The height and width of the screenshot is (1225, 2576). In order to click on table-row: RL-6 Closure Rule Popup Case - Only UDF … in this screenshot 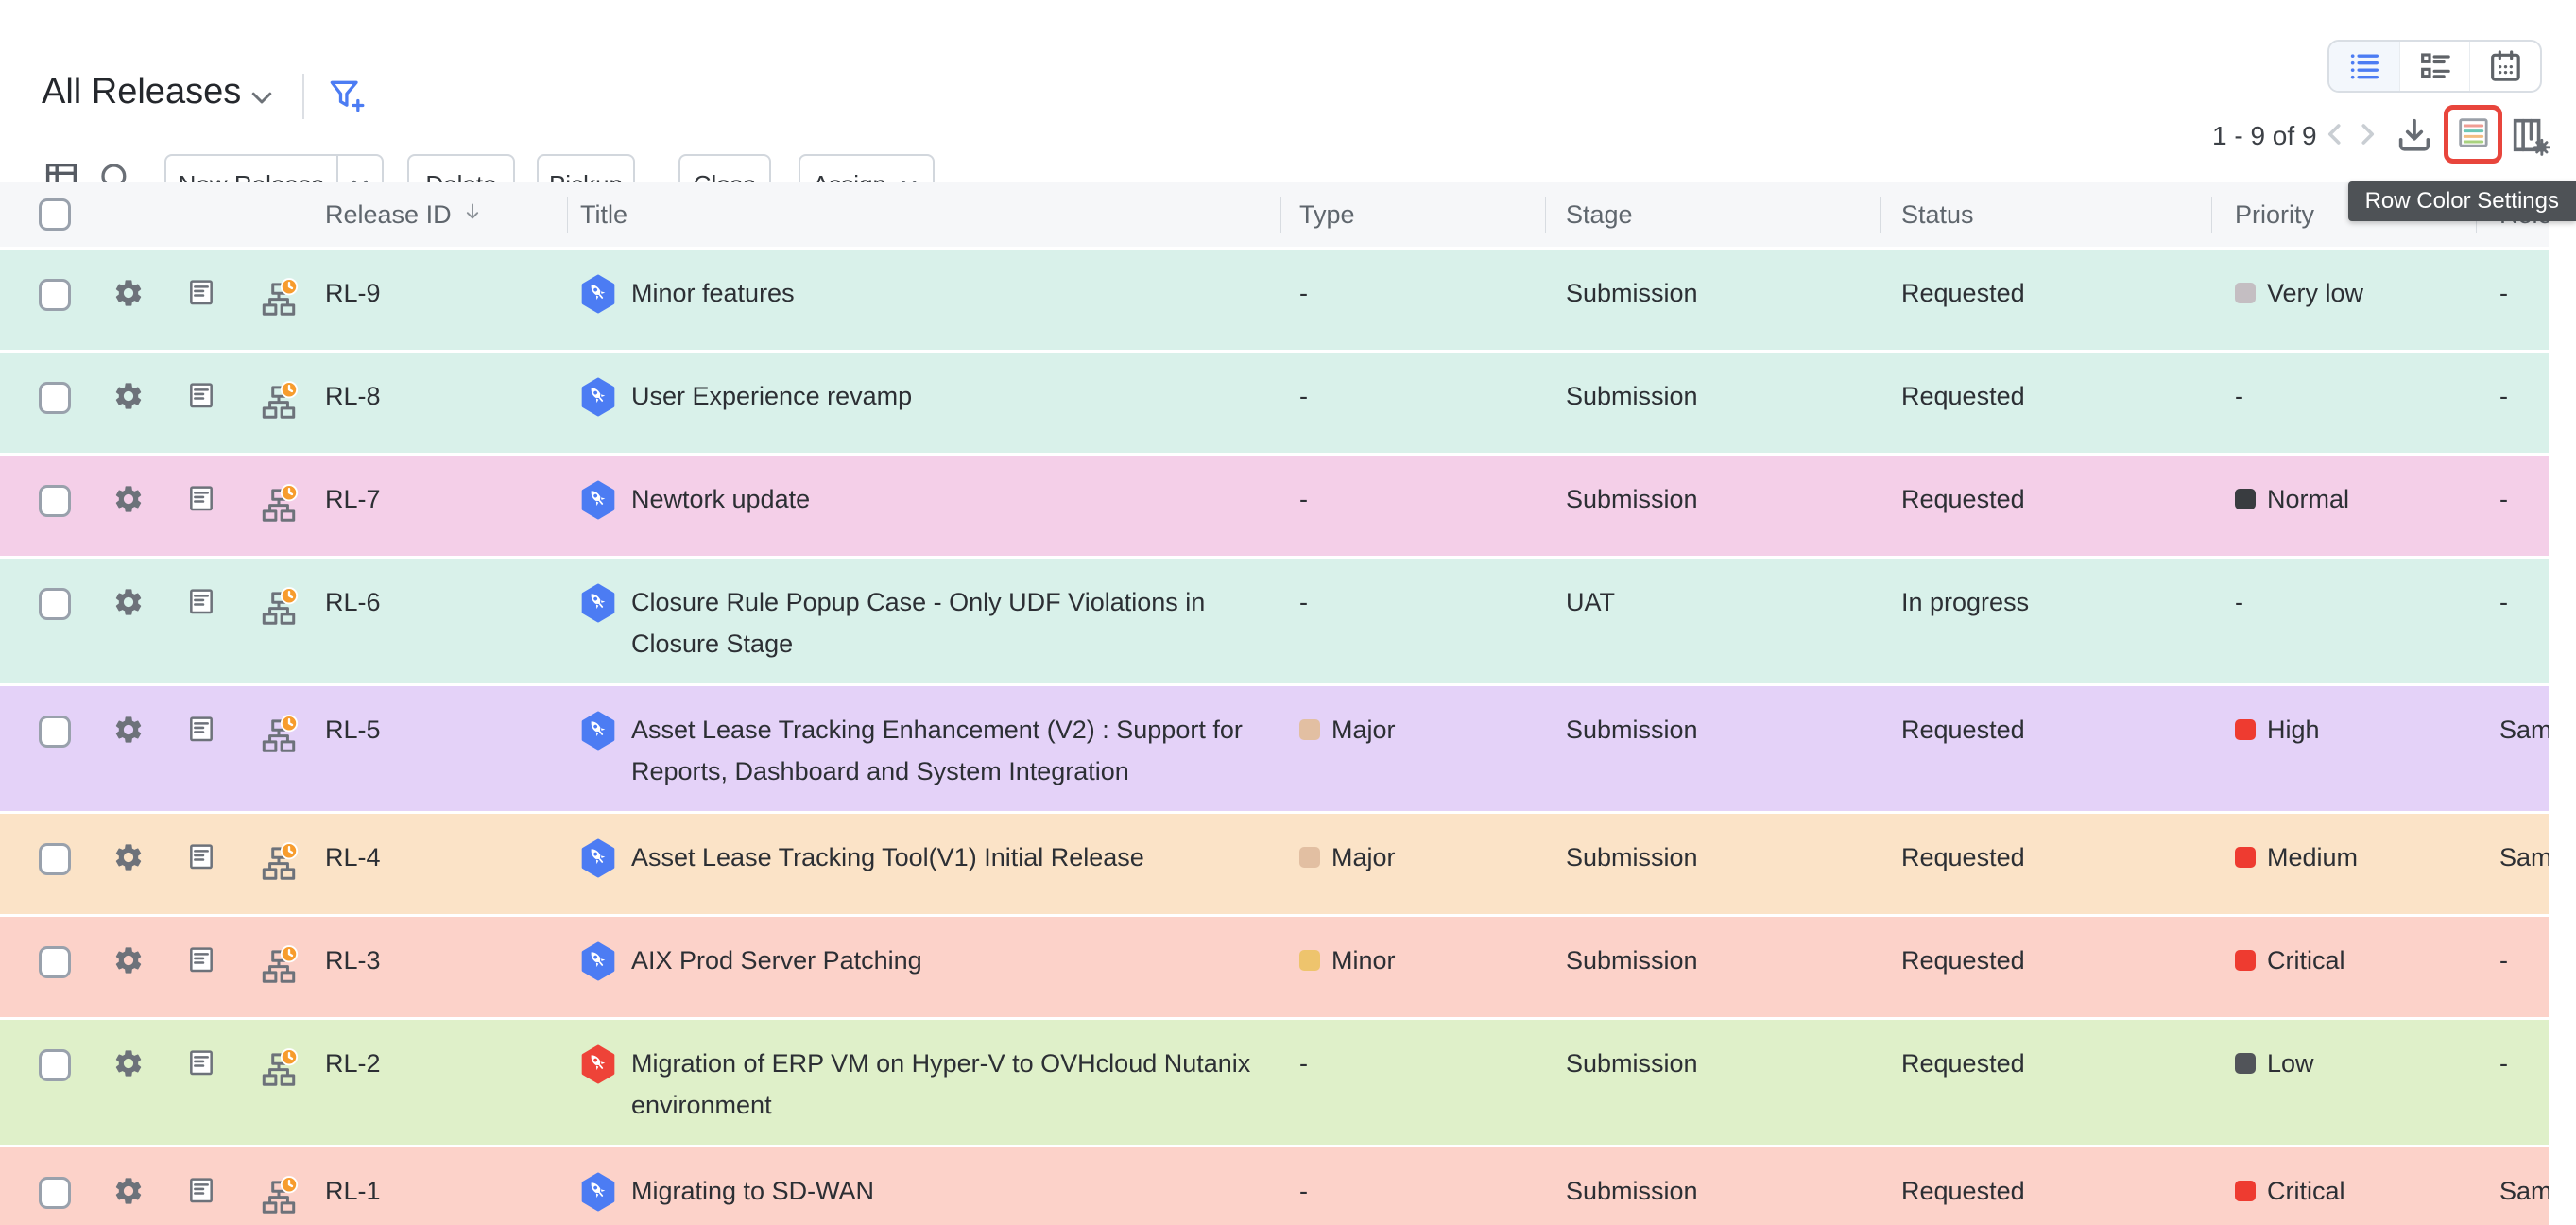, I will do `click(1274, 621)`.